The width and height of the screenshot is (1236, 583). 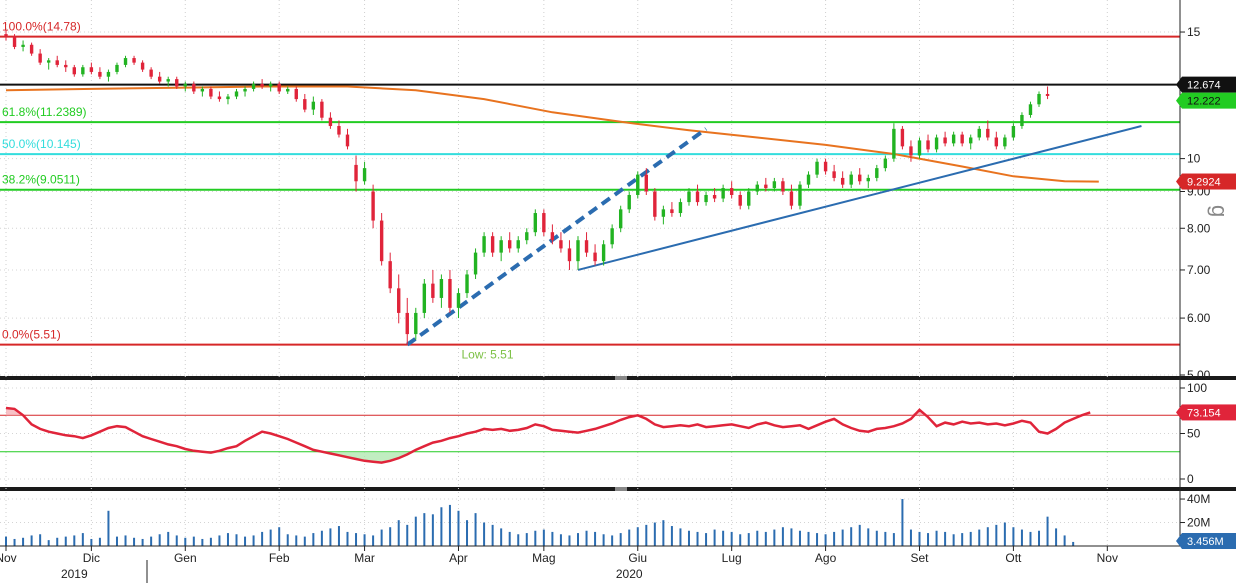 What do you see at coordinates (621, 489) in the screenshot?
I see `panel-resize-handle` at bounding box center [621, 489].